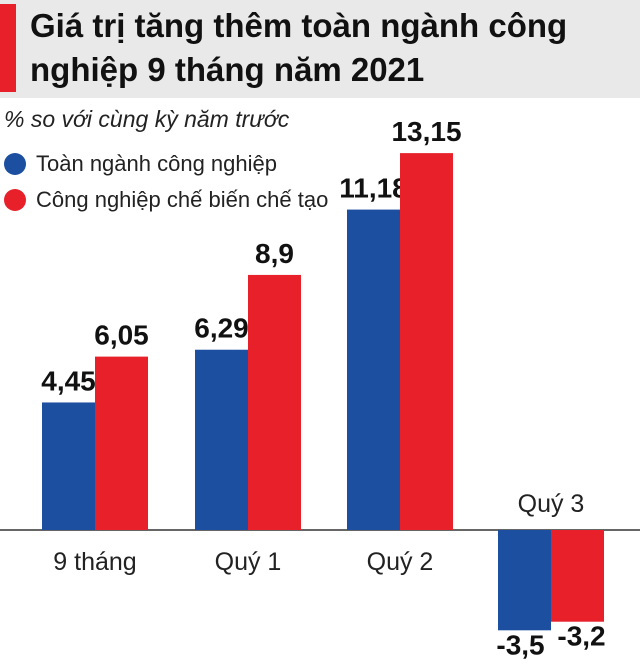 This screenshot has height=670, width=640. What do you see at coordinates (520, 644) in the screenshot?
I see `value-label-s1-4: -3,5` at bounding box center [520, 644].